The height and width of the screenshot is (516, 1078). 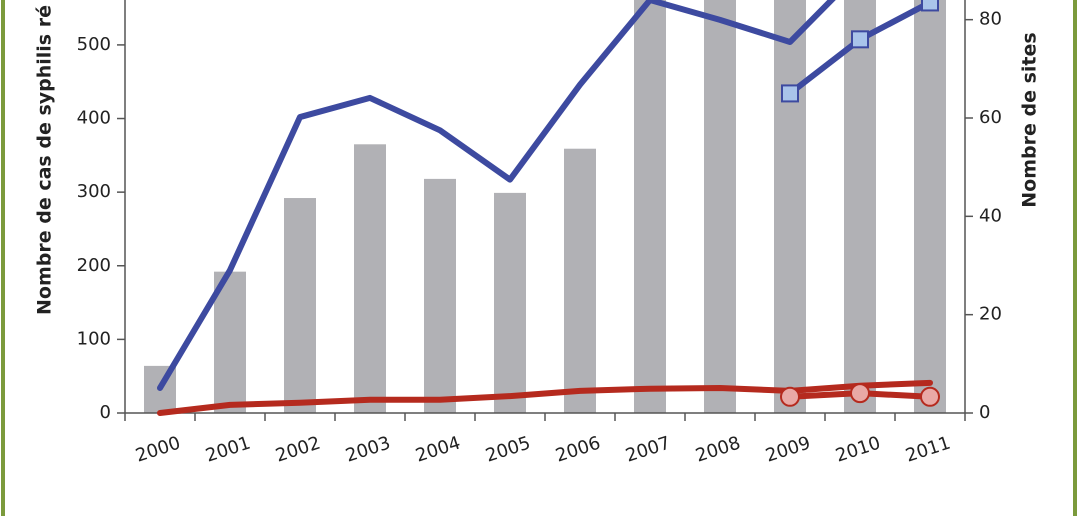 What do you see at coordinates (990, 314) in the screenshot?
I see `y2-tick-label: 20` at bounding box center [990, 314].